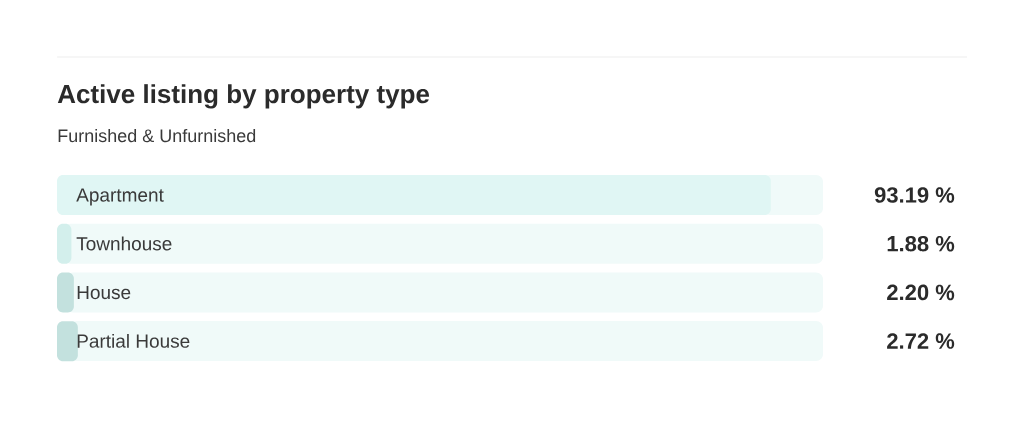  I want to click on data-label: 1.88 %, so click(921, 243).